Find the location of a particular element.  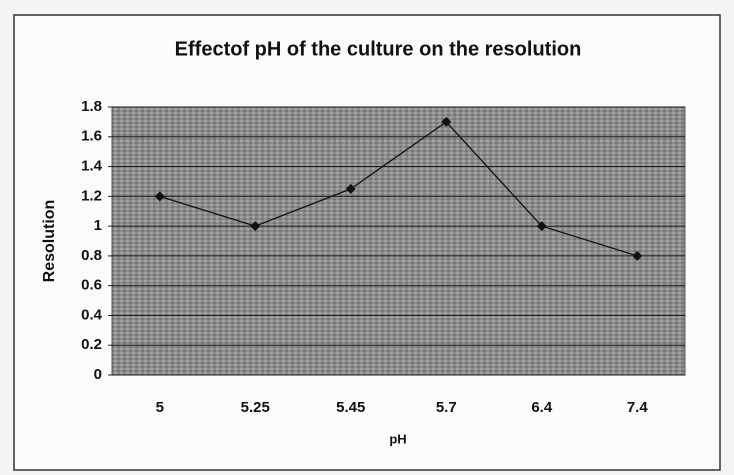

y-tick-label: 0.6 is located at coordinates (91, 285).